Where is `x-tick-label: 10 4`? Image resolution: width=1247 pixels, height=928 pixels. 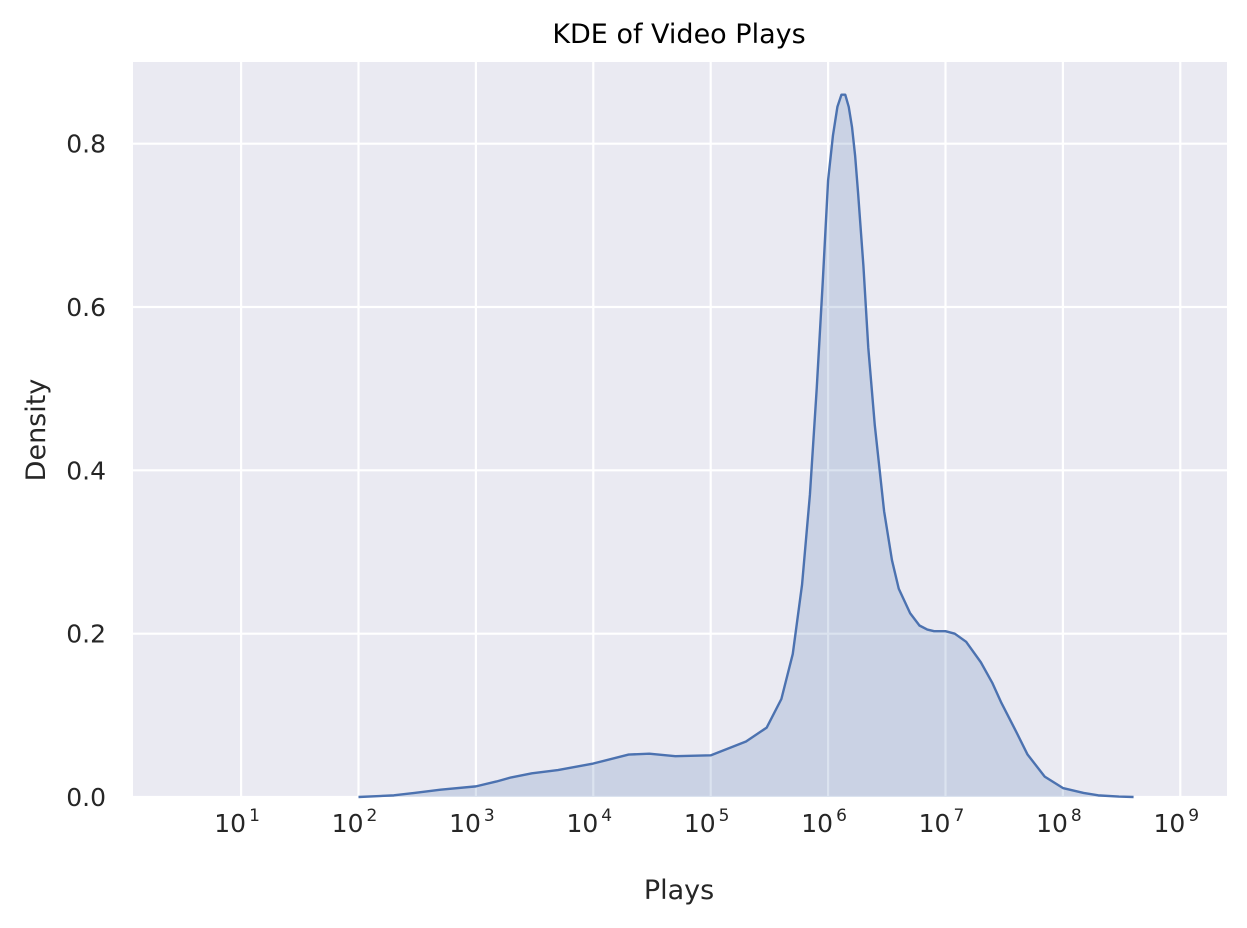 x-tick-label: 10 4 is located at coordinates (589, 822).